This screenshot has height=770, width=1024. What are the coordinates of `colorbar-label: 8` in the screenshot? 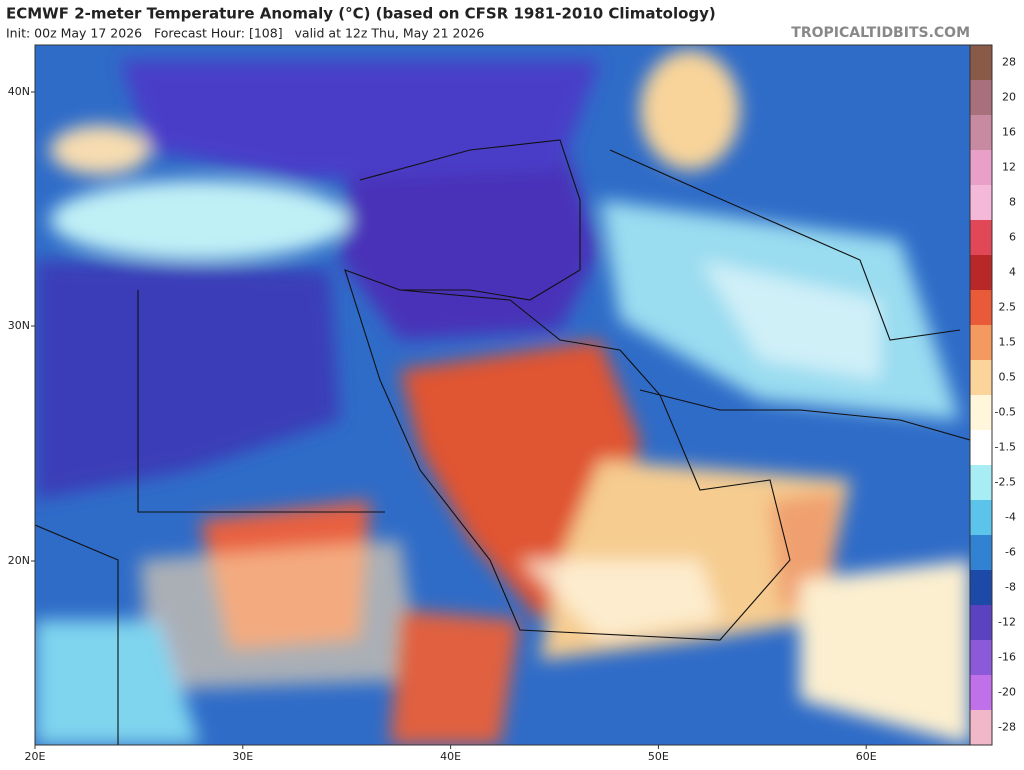 It's located at (1012, 202).